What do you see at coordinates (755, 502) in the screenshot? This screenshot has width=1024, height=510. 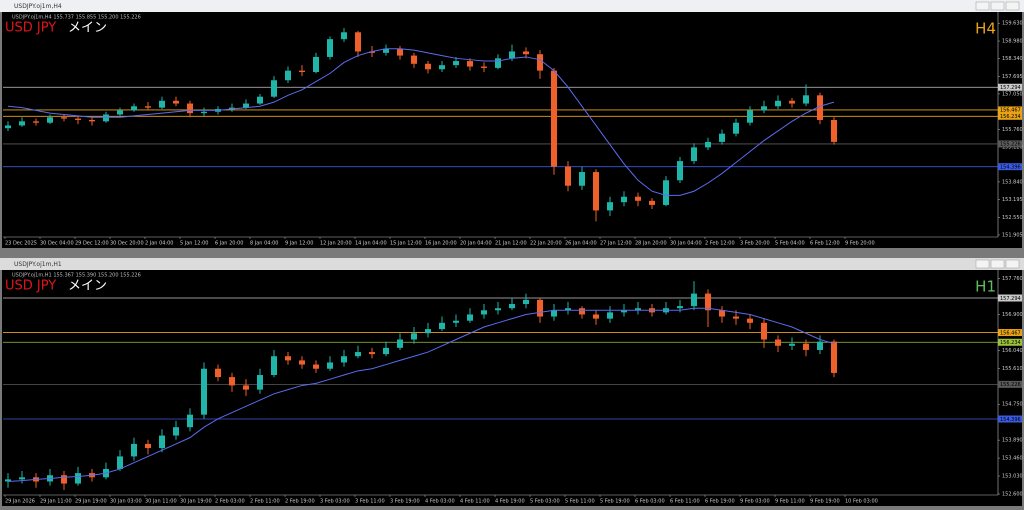 I see `x-tick-label: 9 Feb 03:00` at bounding box center [755, 502].